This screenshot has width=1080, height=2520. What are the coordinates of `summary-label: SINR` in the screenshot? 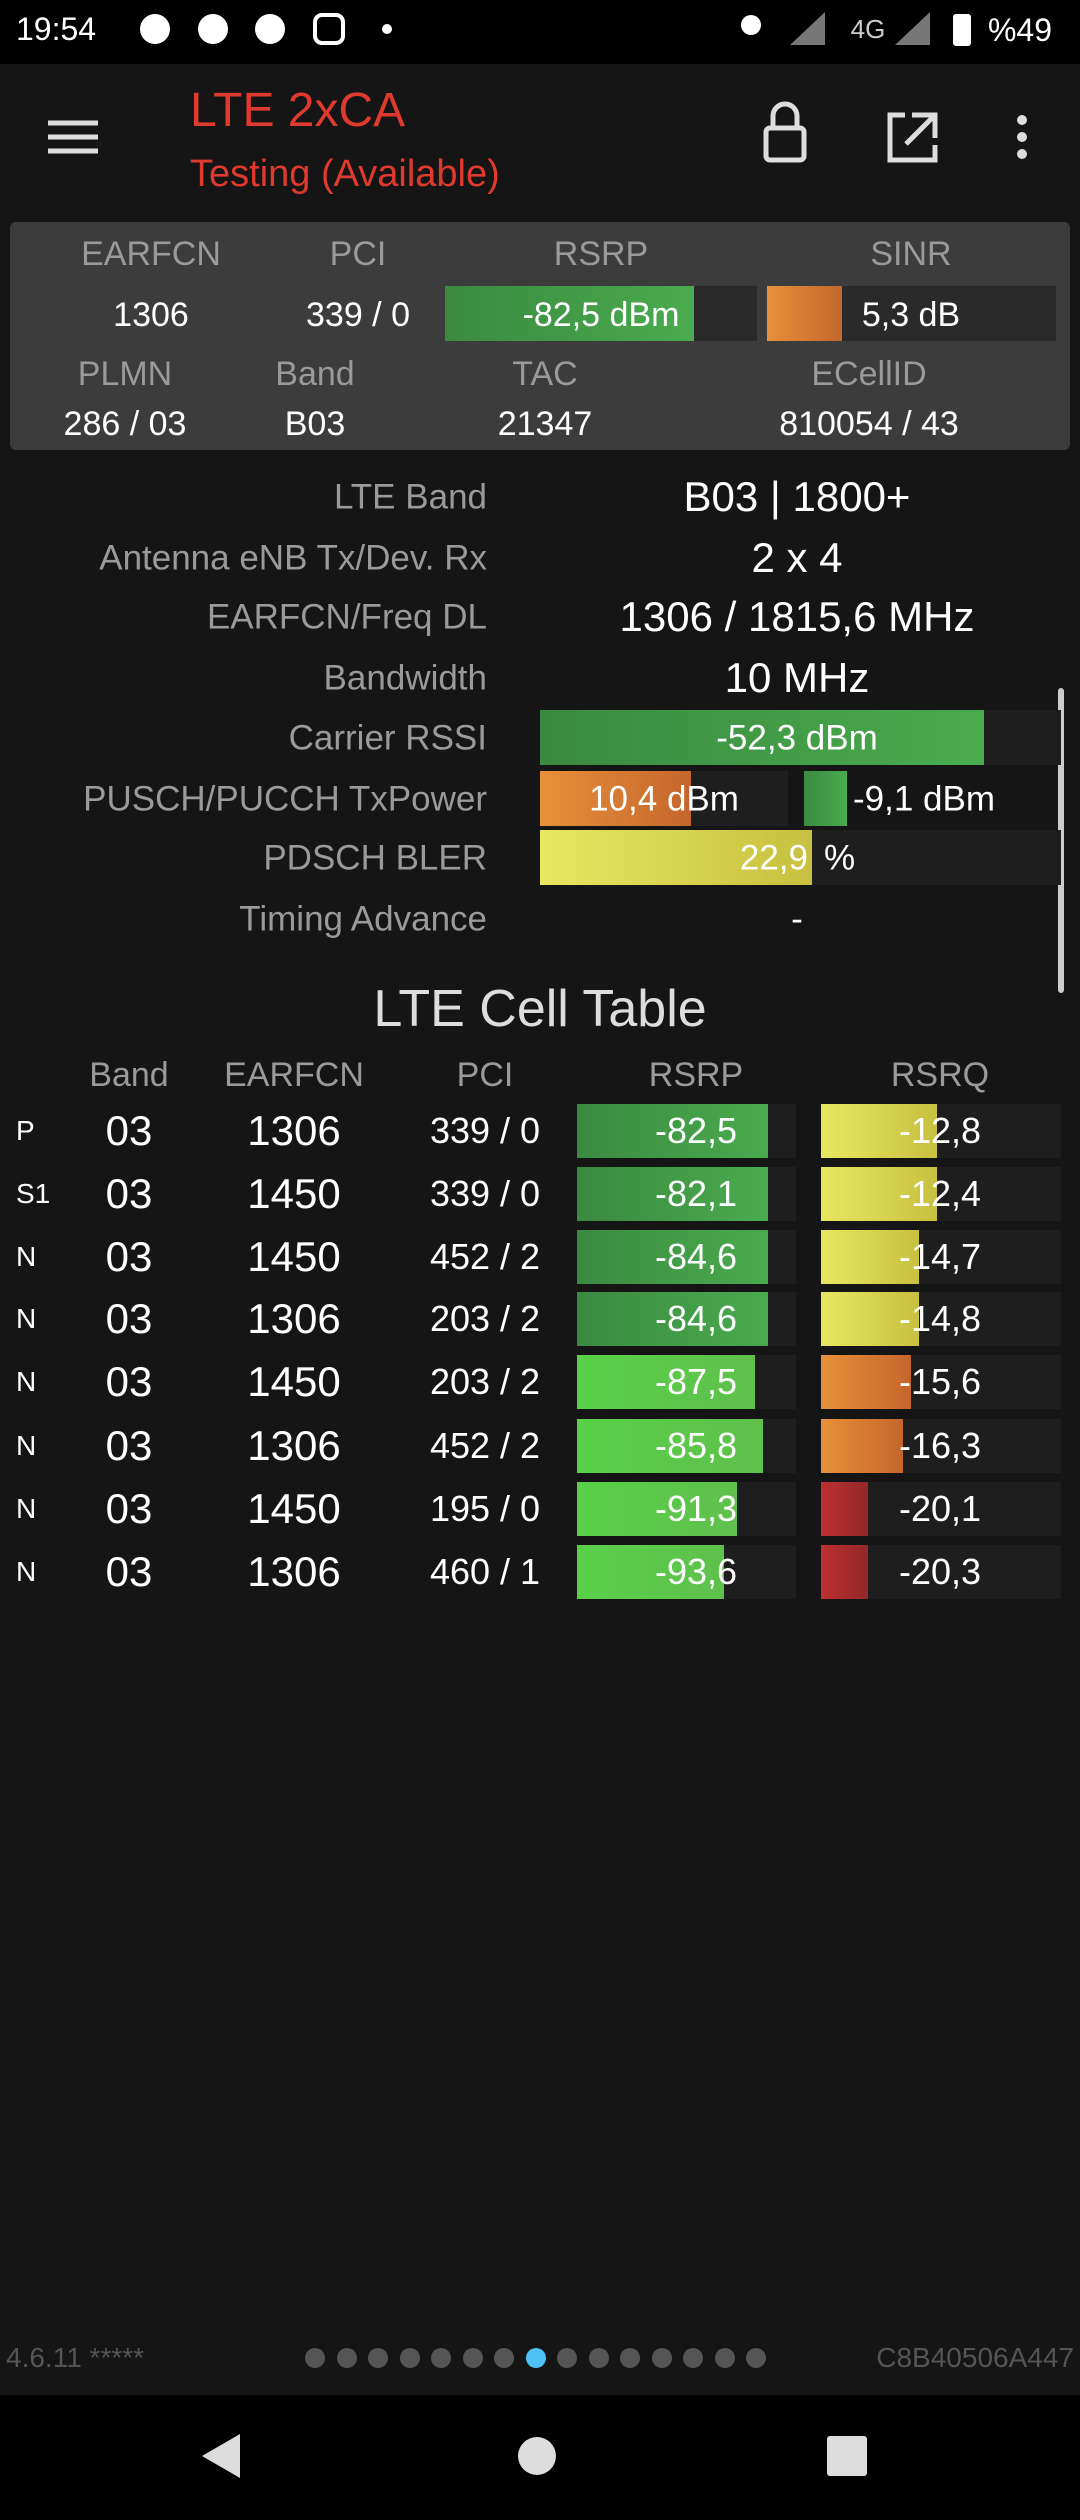 It's located at (911, 254).